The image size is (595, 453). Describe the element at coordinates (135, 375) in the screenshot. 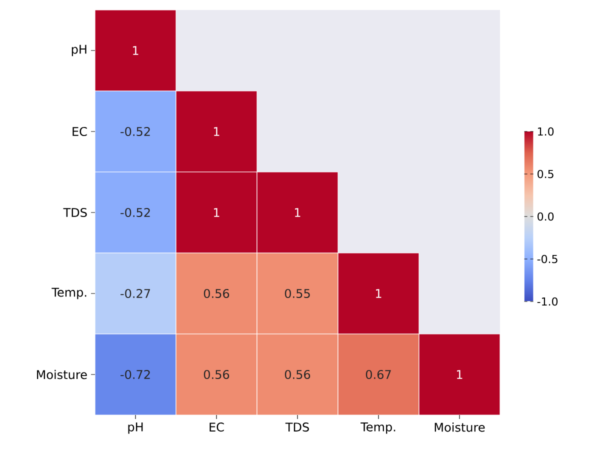

I see `data-label: -0.72` at that location.